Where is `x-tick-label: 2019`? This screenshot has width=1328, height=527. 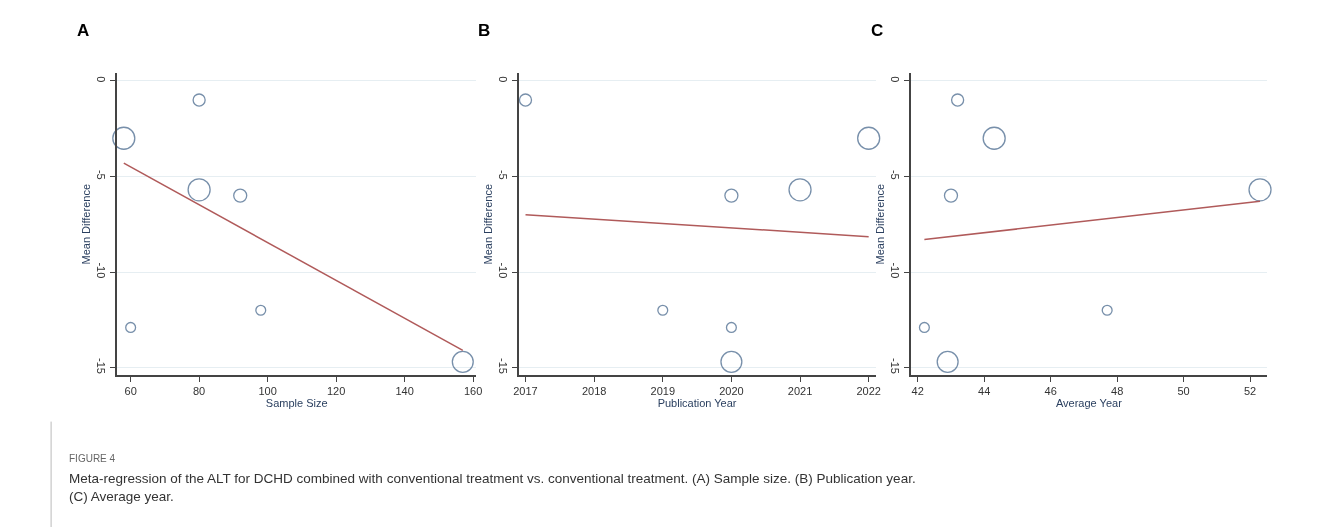 x-tick-label: 2019 is located at coordinates (663, 391).